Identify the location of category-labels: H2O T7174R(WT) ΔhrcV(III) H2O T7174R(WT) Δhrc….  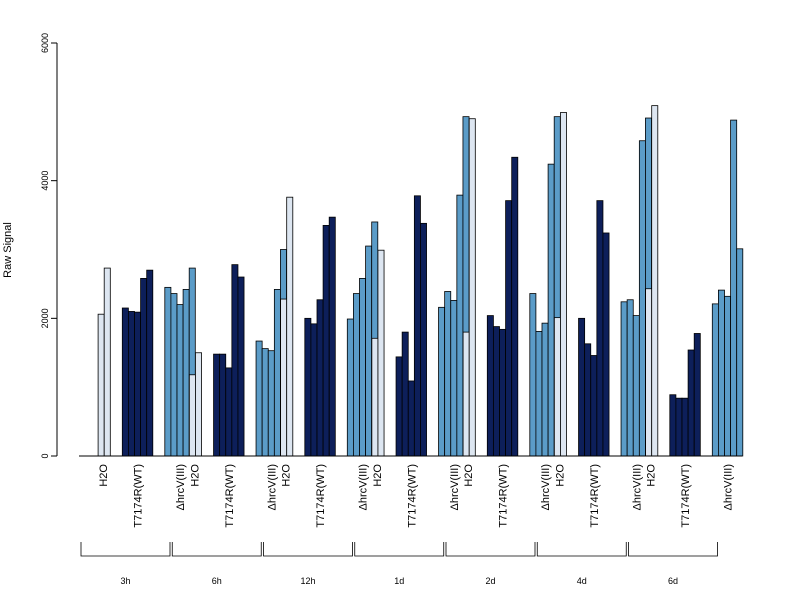
(416, 496).